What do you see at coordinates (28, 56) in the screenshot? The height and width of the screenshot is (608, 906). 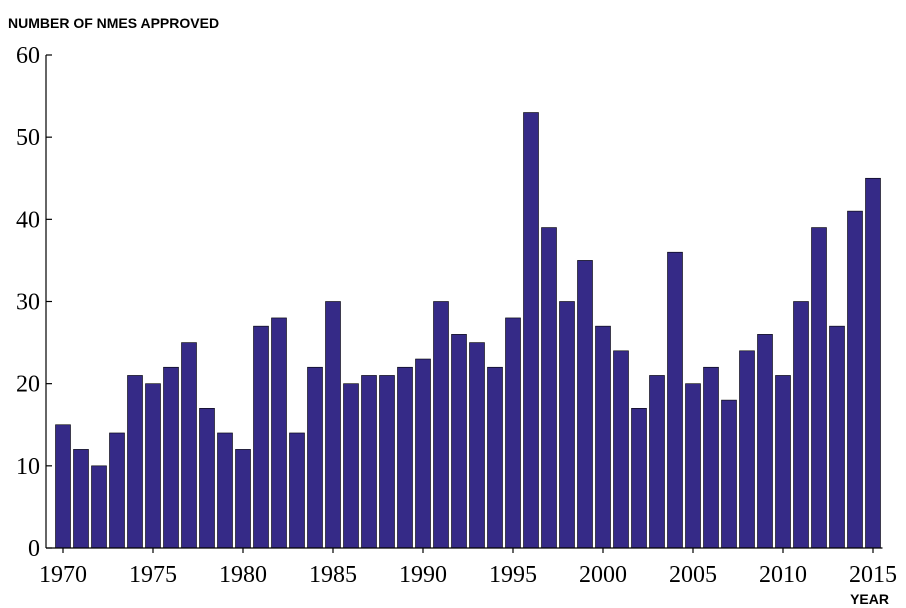 I see `y-tick-label-60: 60` at bounding box center [28, 56].